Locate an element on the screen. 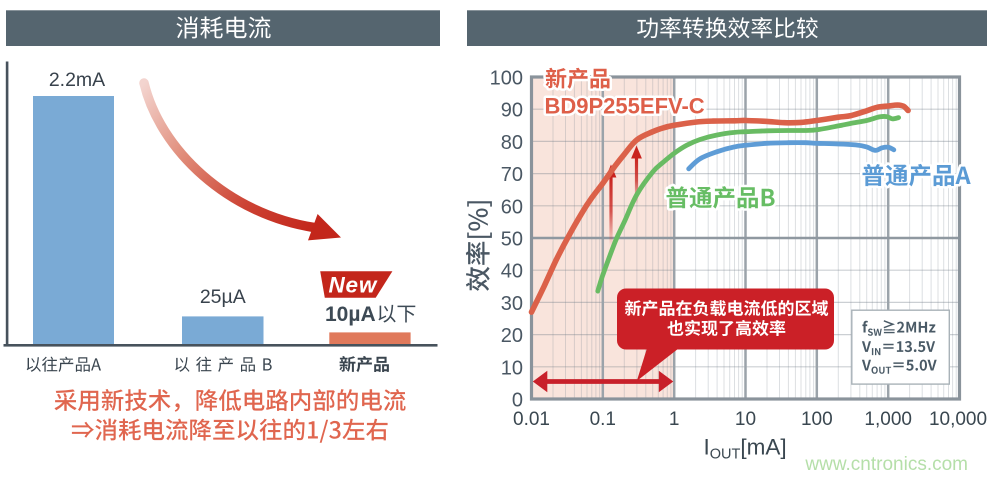  svg-text: 0.1 is located at coordinates (603, 419).